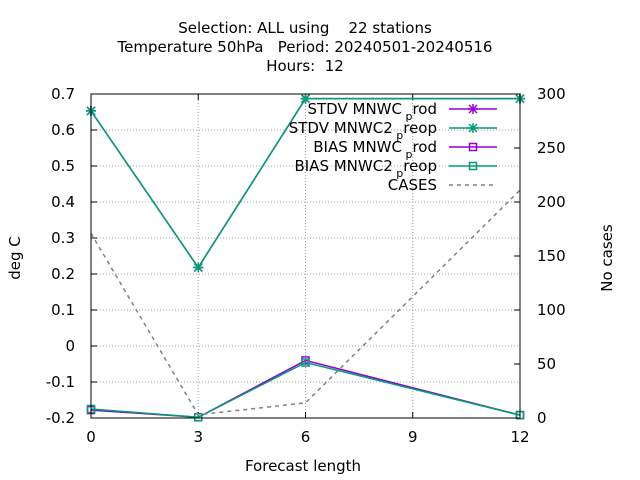 Image resolution: width=640 pixels, height=480 pixels. I want to click on y2-tick-label: 150, so click(551, 256).